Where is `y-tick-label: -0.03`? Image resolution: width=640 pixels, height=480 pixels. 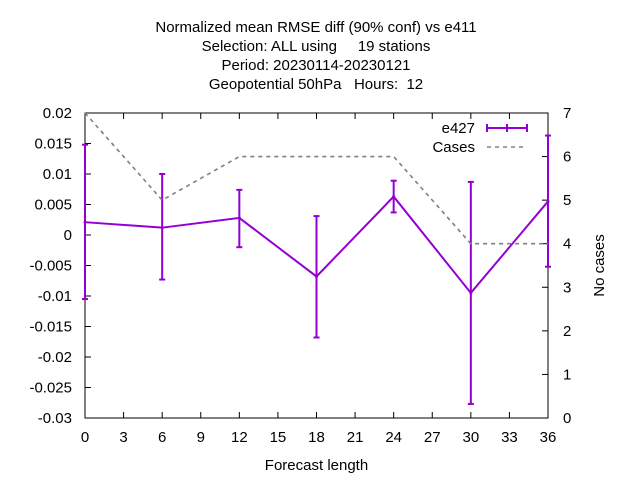 y-tick-label: -0.03 is located at coordinates (55, 418).